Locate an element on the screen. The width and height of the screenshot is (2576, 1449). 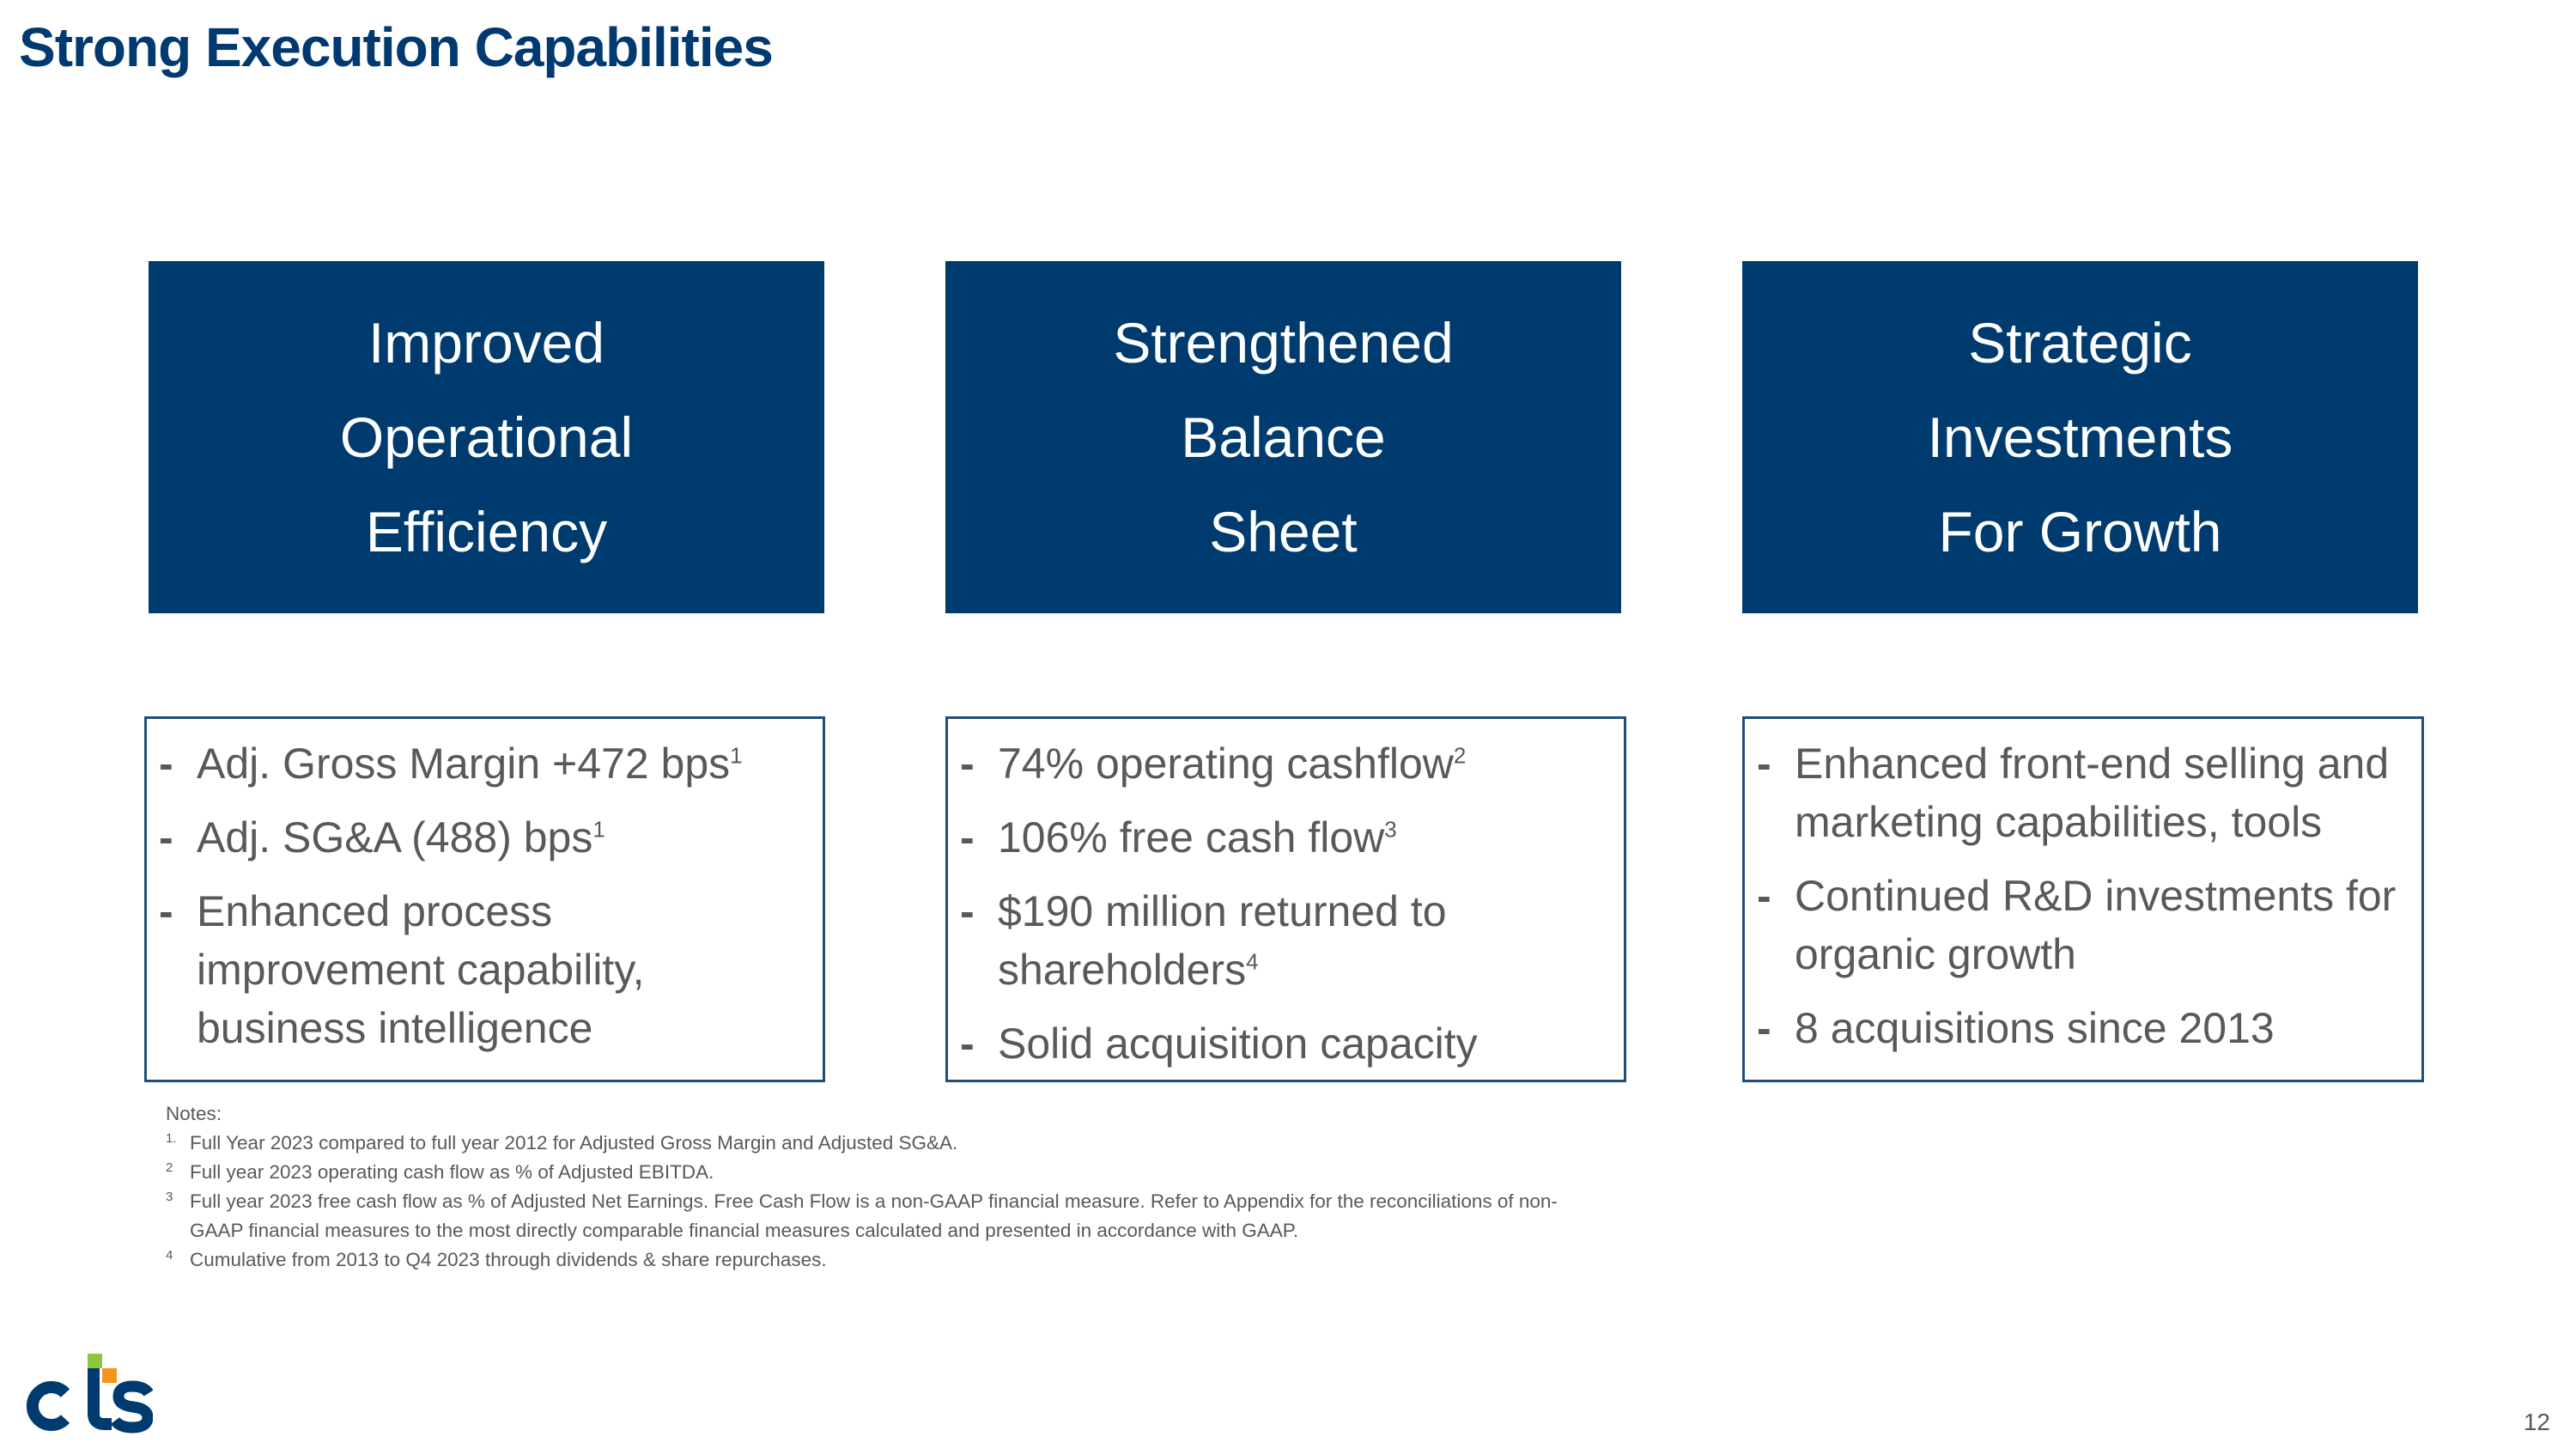
header-box-investments-growth: Strategic Investments For Growth is located at coordinates (2080, 437).